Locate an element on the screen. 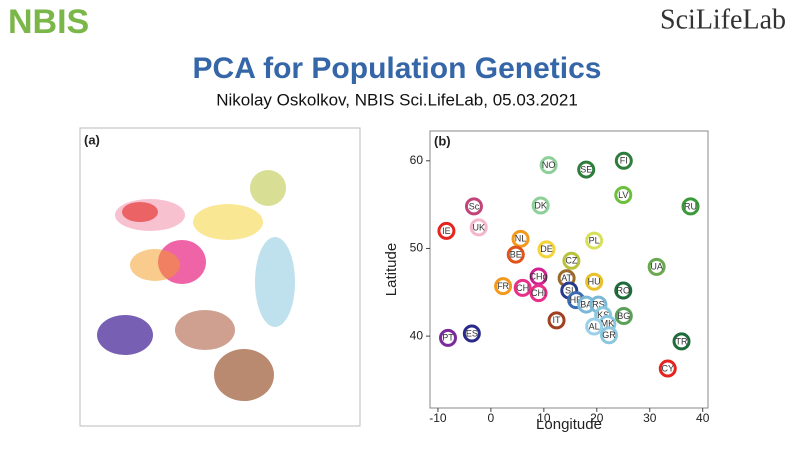 The width and height of the screenshot is (794, 452). population-label: DK is located at coordinates (540, 205).